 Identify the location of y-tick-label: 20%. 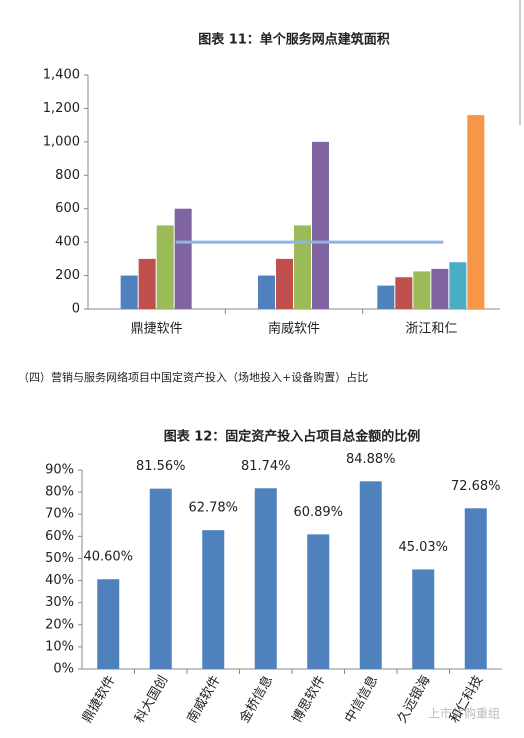
(59, 624).